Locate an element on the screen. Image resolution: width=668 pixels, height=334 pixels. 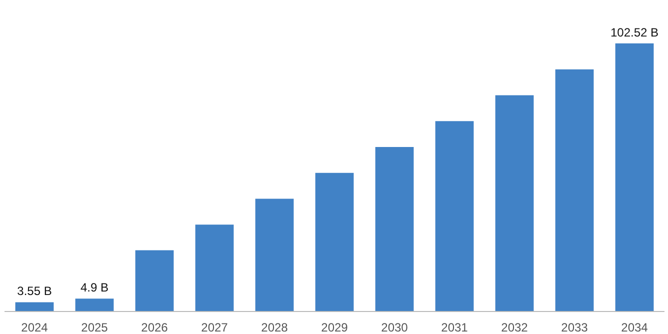
x-tick-label: 2026 is located at coordinates (154, 327).